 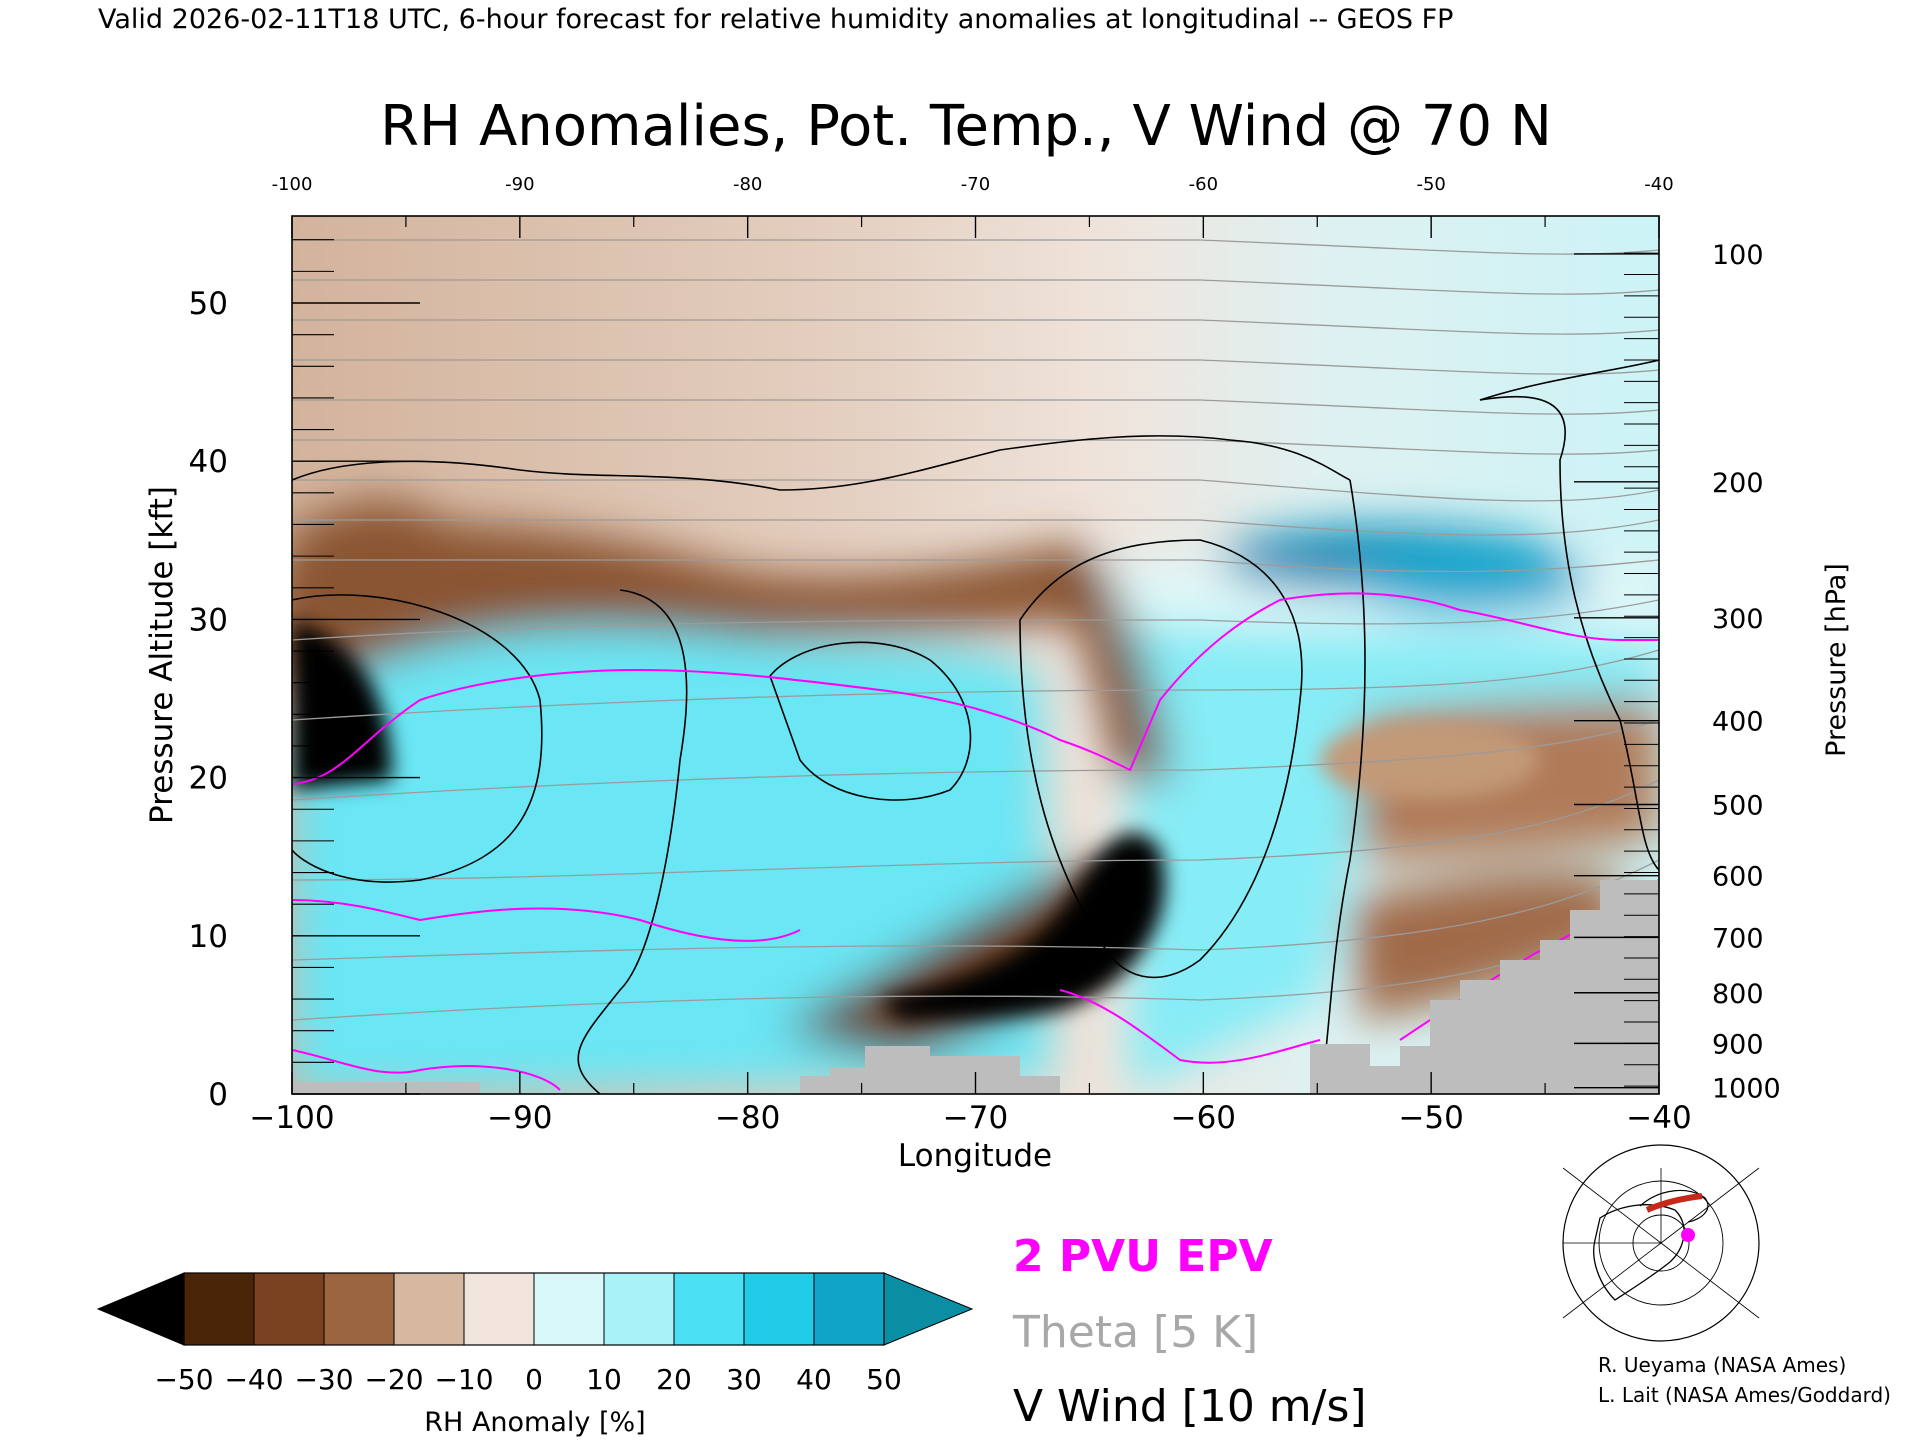 I want to click on colorbar: −50 −40 −30 −20 −10 0 10 20 30 40 50, so click(x=535, y=1334).